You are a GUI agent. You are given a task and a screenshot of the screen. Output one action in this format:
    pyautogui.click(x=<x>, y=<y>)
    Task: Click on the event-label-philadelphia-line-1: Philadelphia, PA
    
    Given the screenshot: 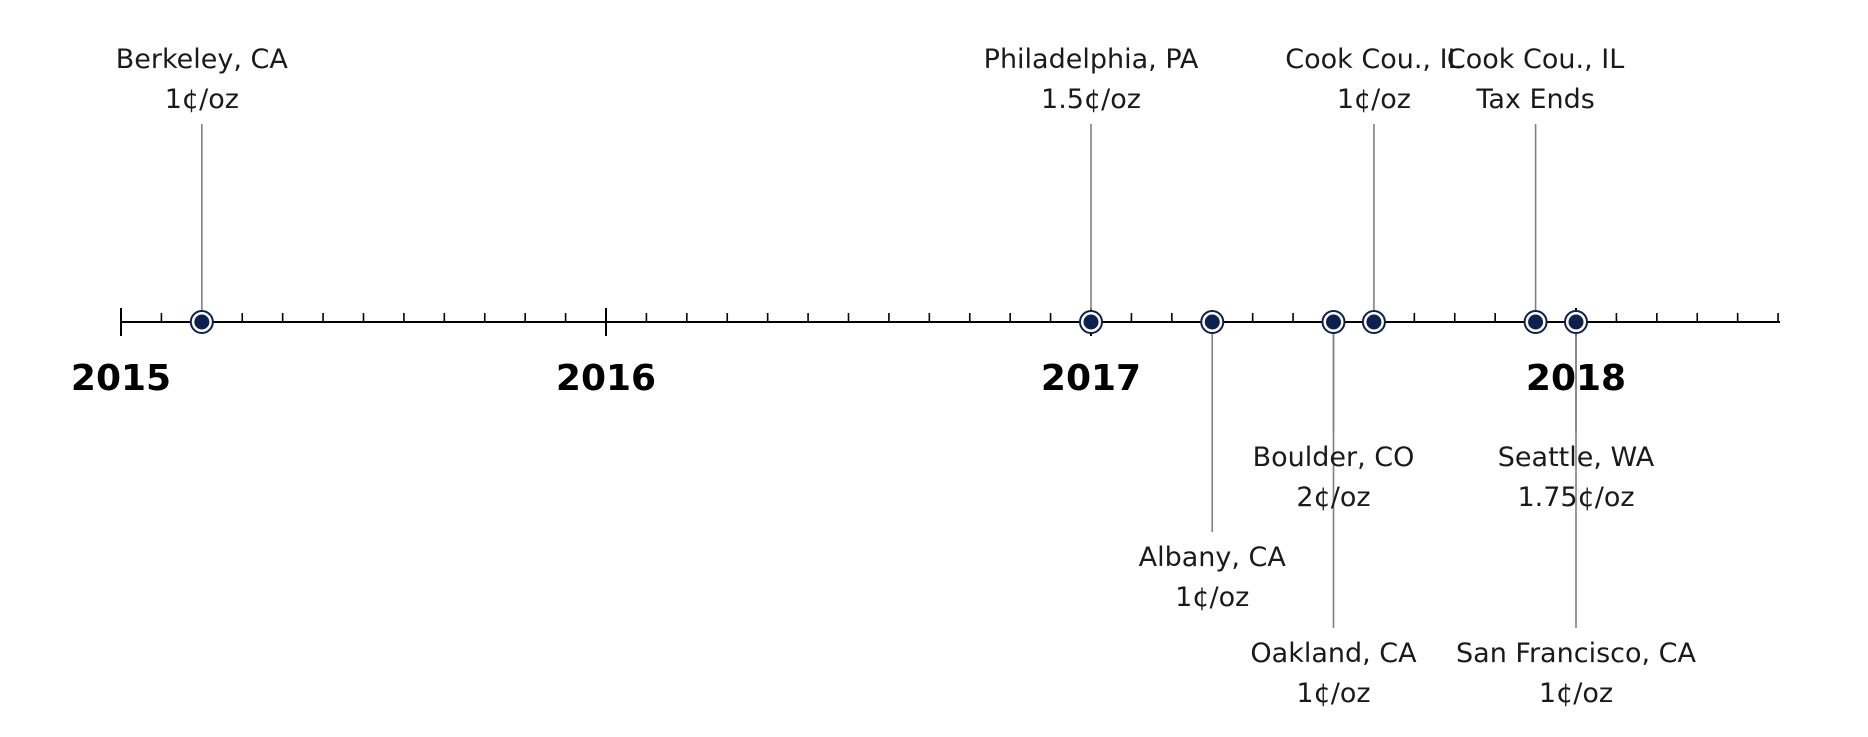 What is the action you would take?
    pyautogui.click(x=1091, y=59)
    